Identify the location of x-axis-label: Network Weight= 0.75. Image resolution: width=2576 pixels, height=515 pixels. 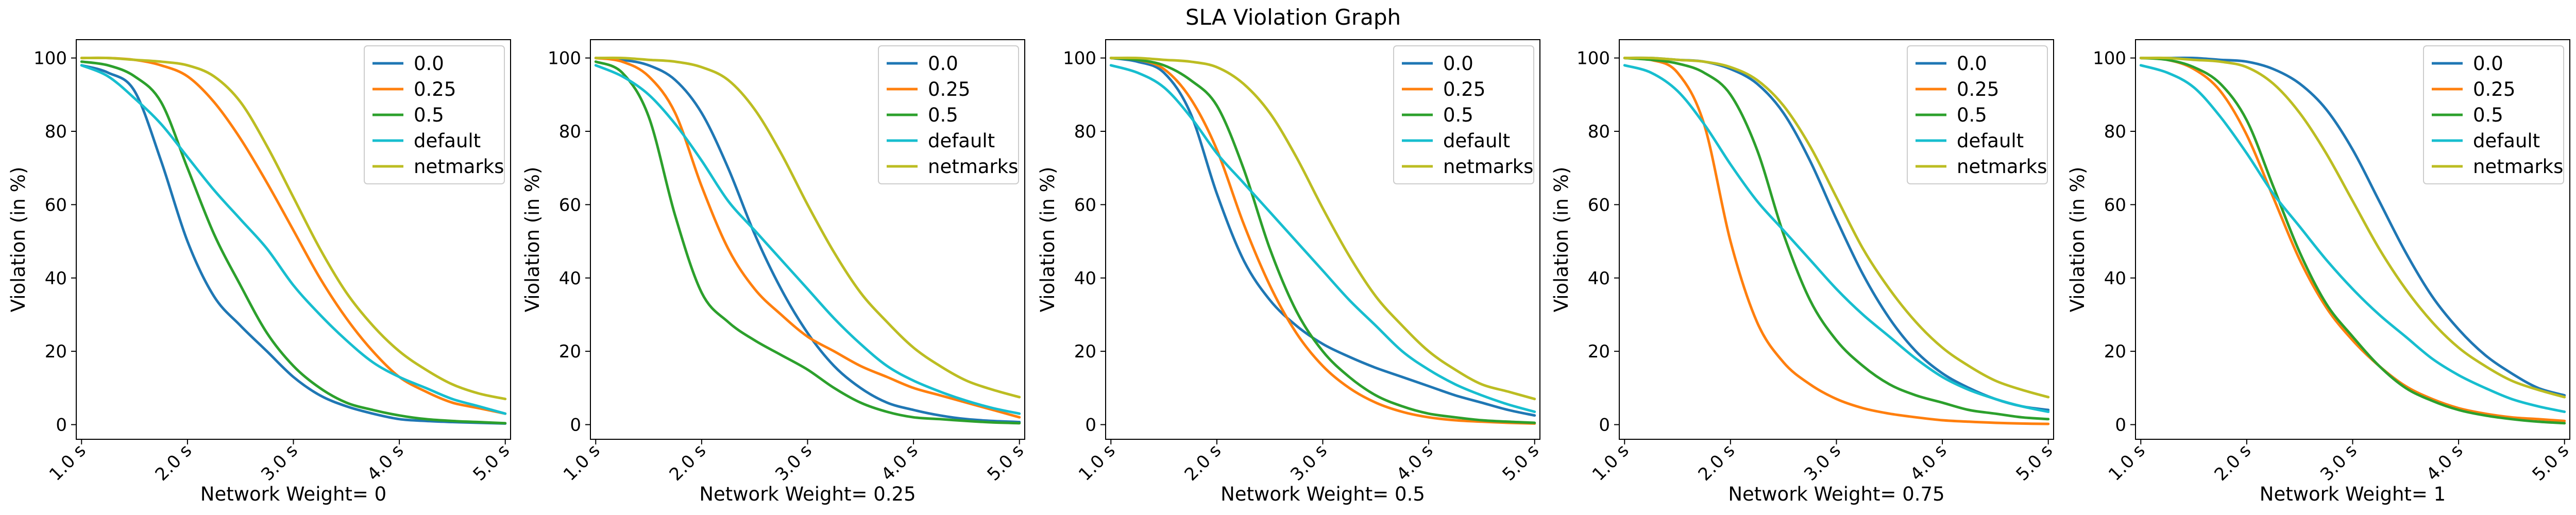
(1836, 494).